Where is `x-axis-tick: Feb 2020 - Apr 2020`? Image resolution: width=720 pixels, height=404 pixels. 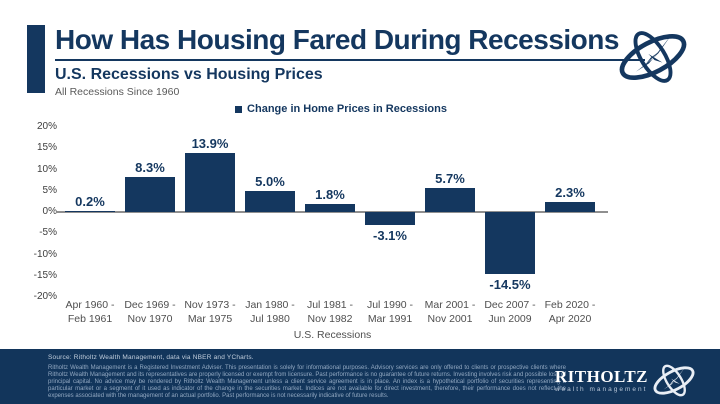 x-axis-tick: Feb 2020 - Apr 2020 is located at coordinates (570, 312).